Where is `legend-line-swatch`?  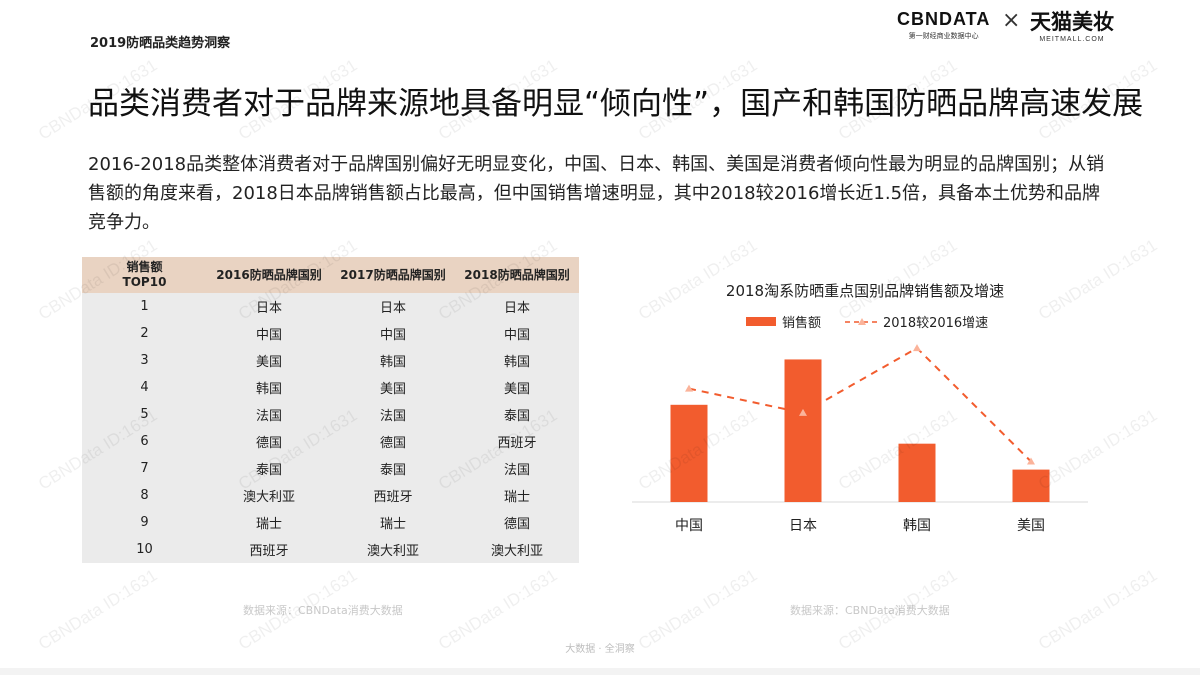 legend-line-swatch is located at coordinates (862, 321).